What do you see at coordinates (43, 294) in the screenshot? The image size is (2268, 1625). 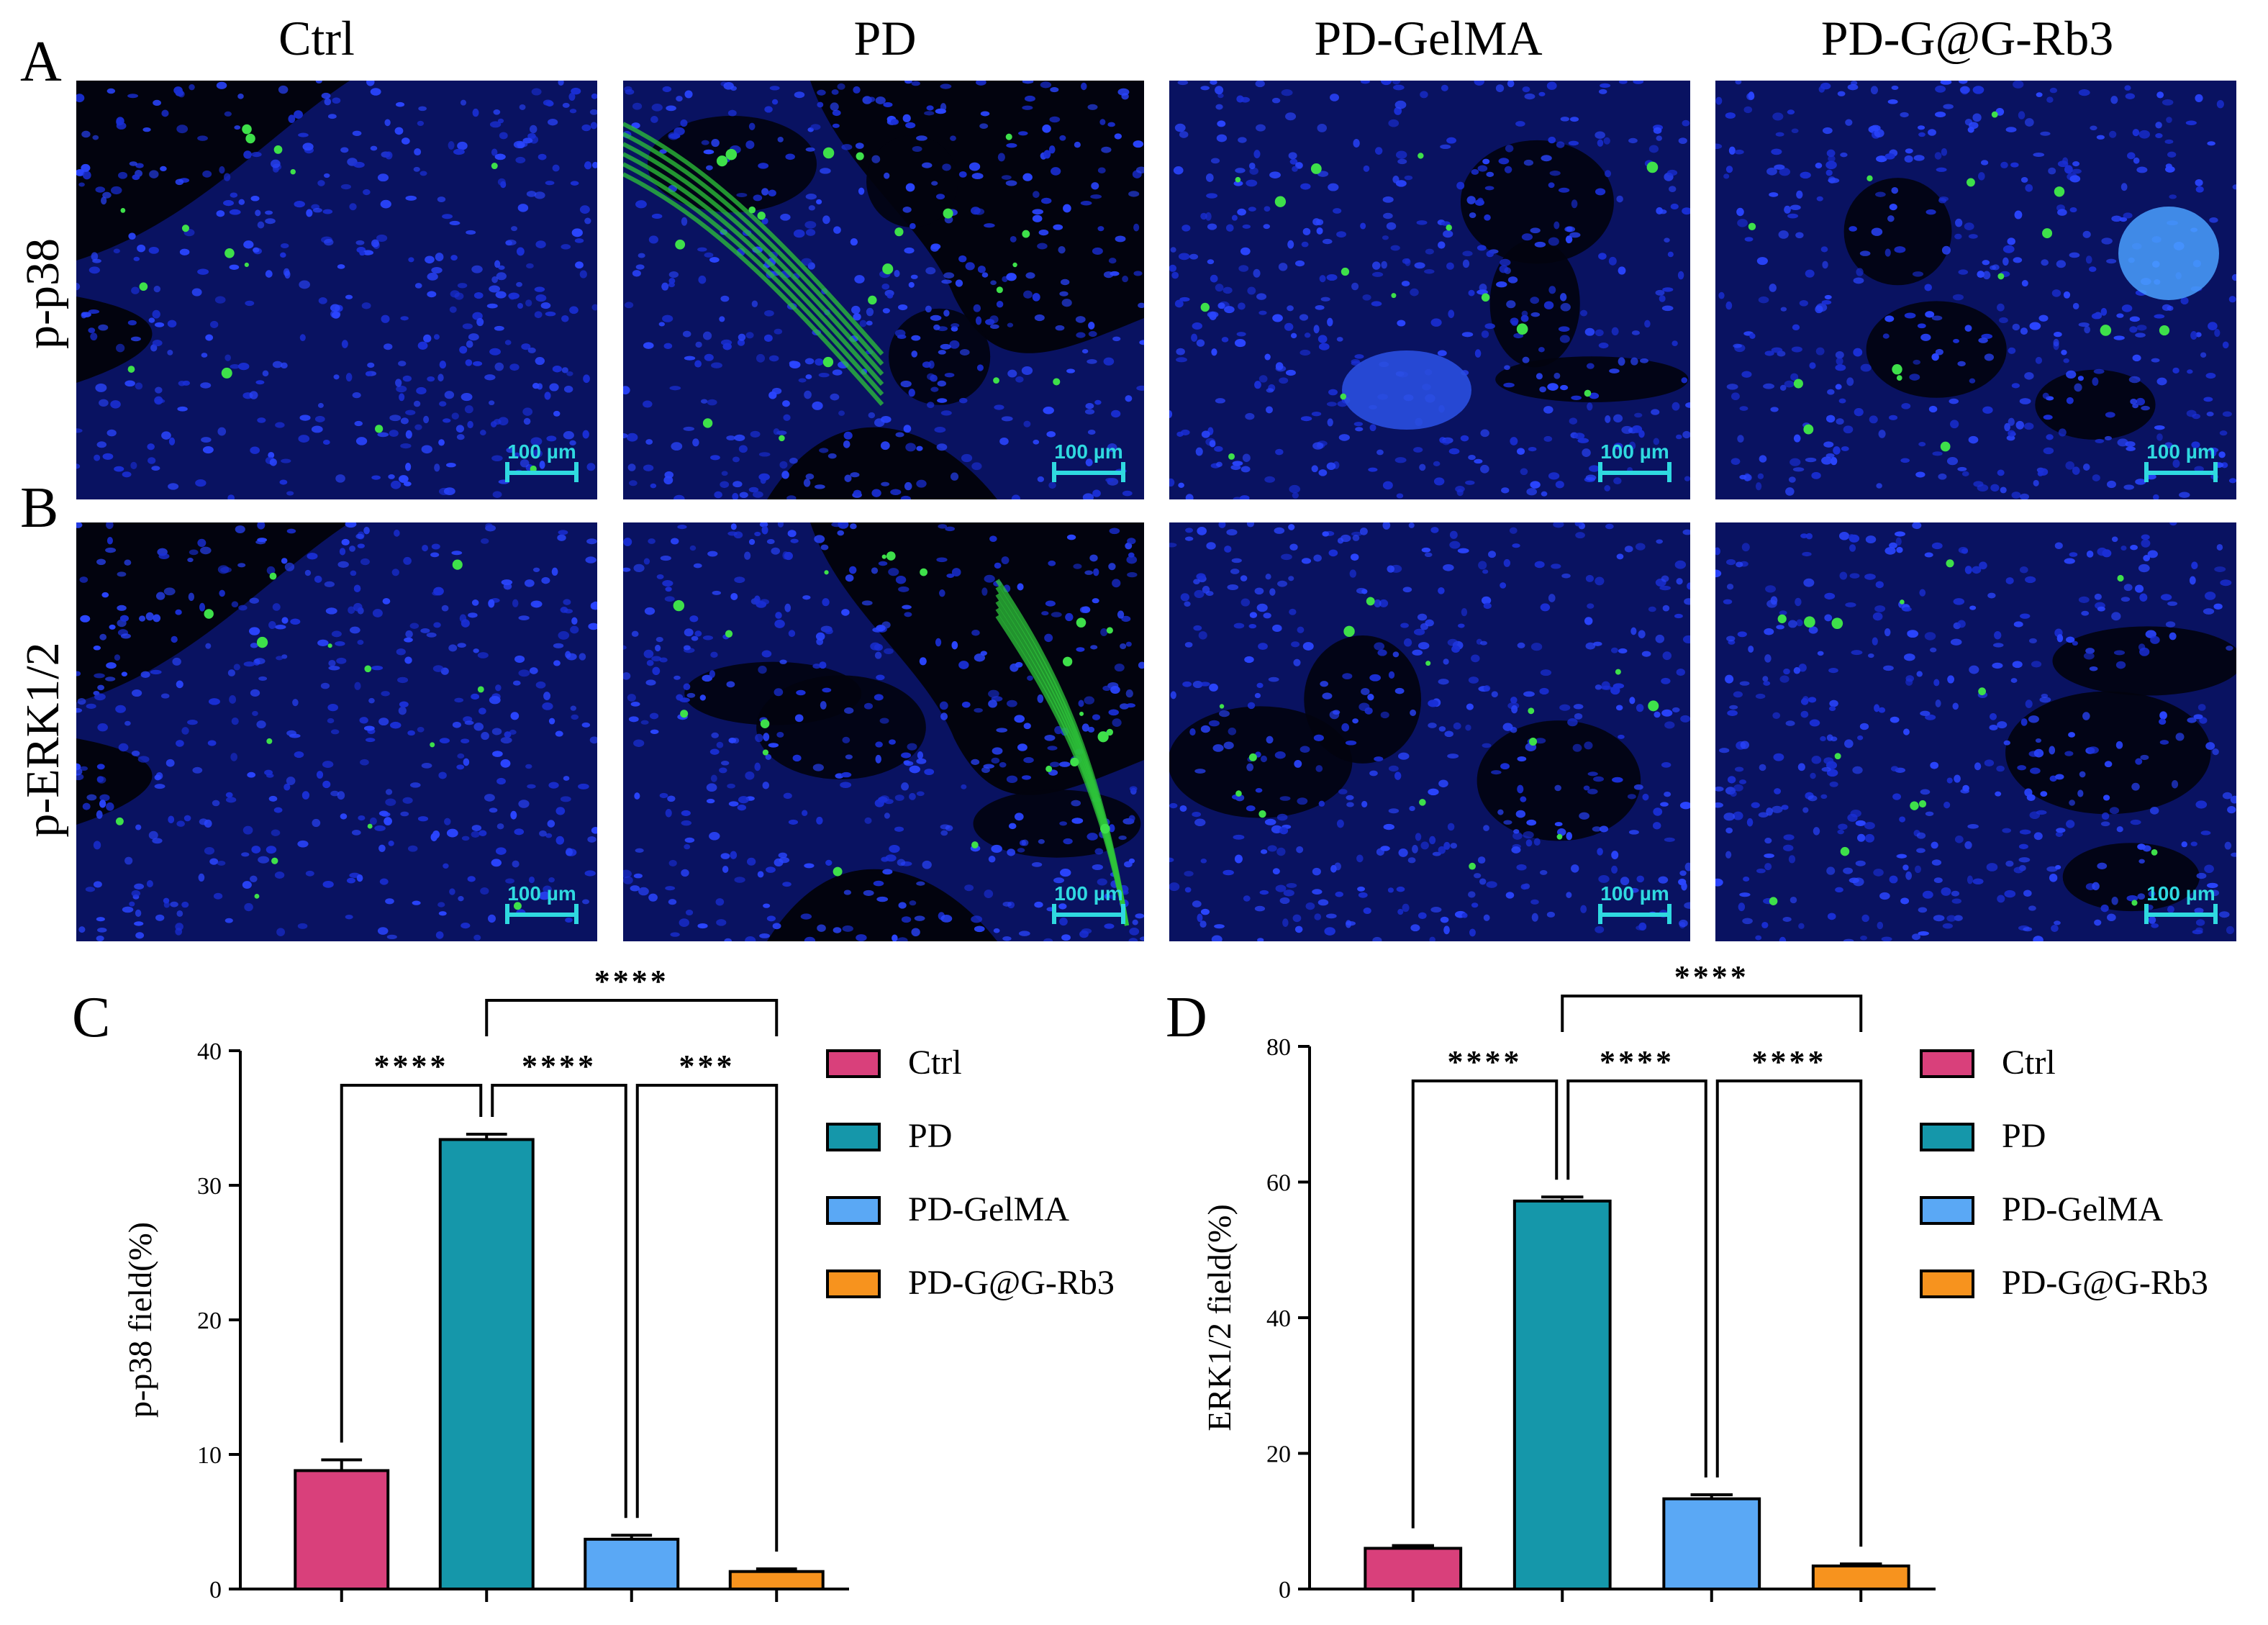 I see `row-label-p-p38: p-p38` at bounding box center [43, 294].